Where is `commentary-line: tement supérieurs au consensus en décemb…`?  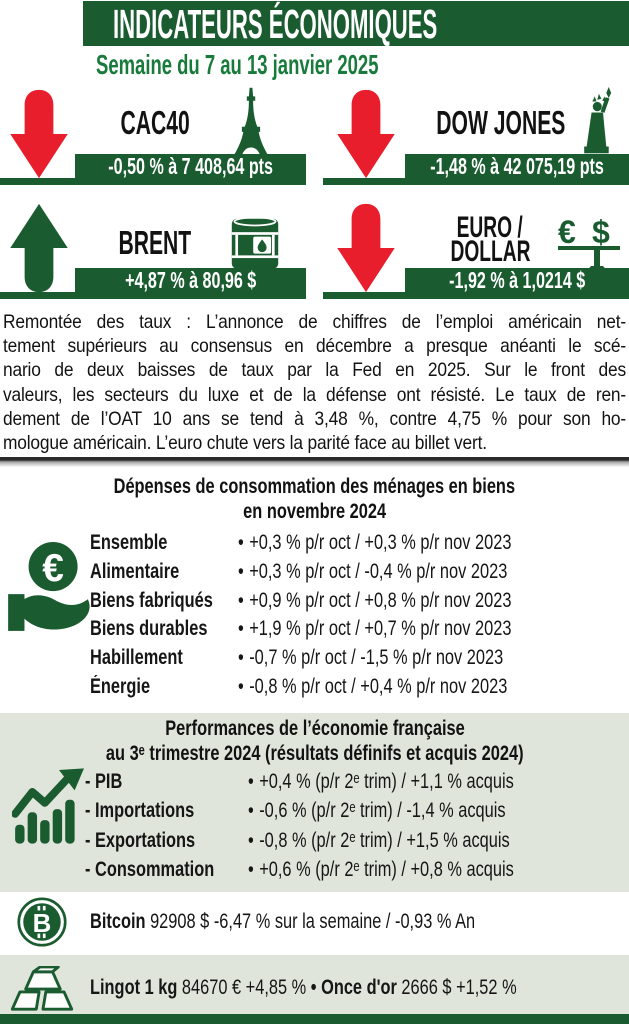 commentary-line: tement supérieurs au consensus en décemb… is located at coordinates (314, 346).